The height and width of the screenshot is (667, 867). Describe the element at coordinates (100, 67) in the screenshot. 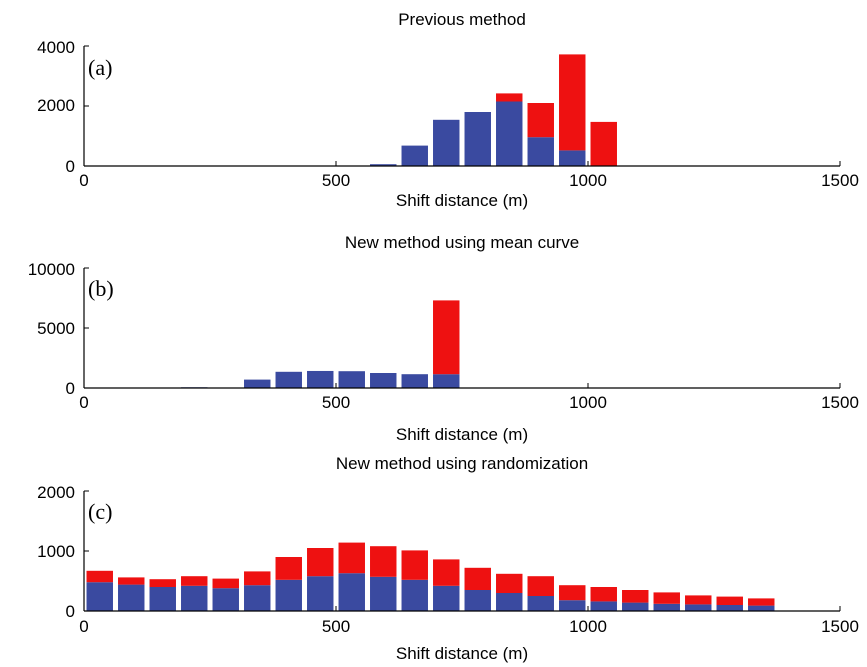

I see `panel-a-label: (a)` at that location.